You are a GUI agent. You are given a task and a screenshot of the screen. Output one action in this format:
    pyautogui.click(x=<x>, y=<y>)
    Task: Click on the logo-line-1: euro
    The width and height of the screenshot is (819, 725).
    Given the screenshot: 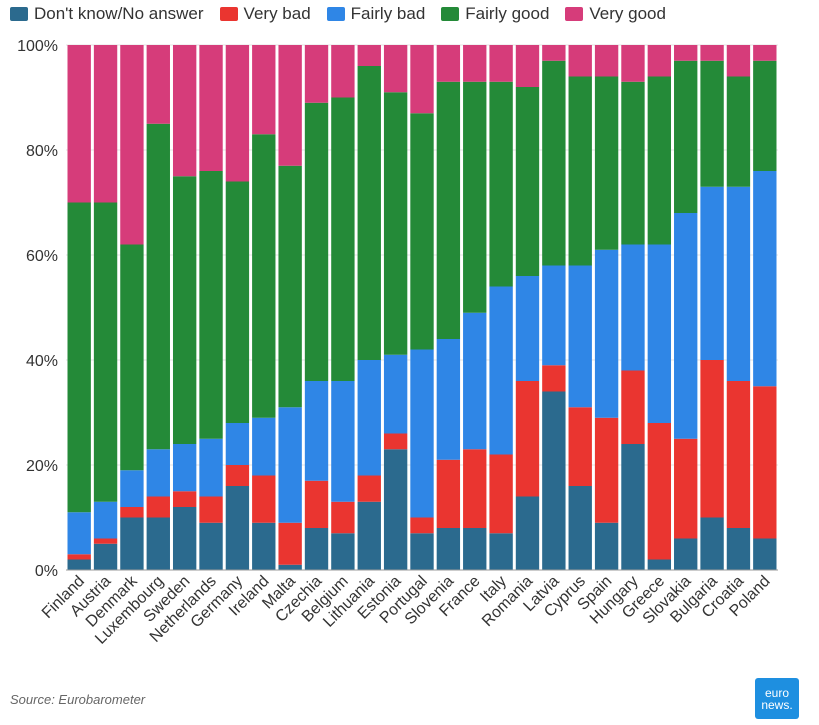 What is the action you would take?
    pyautogui.click(x=777, y=692)
    